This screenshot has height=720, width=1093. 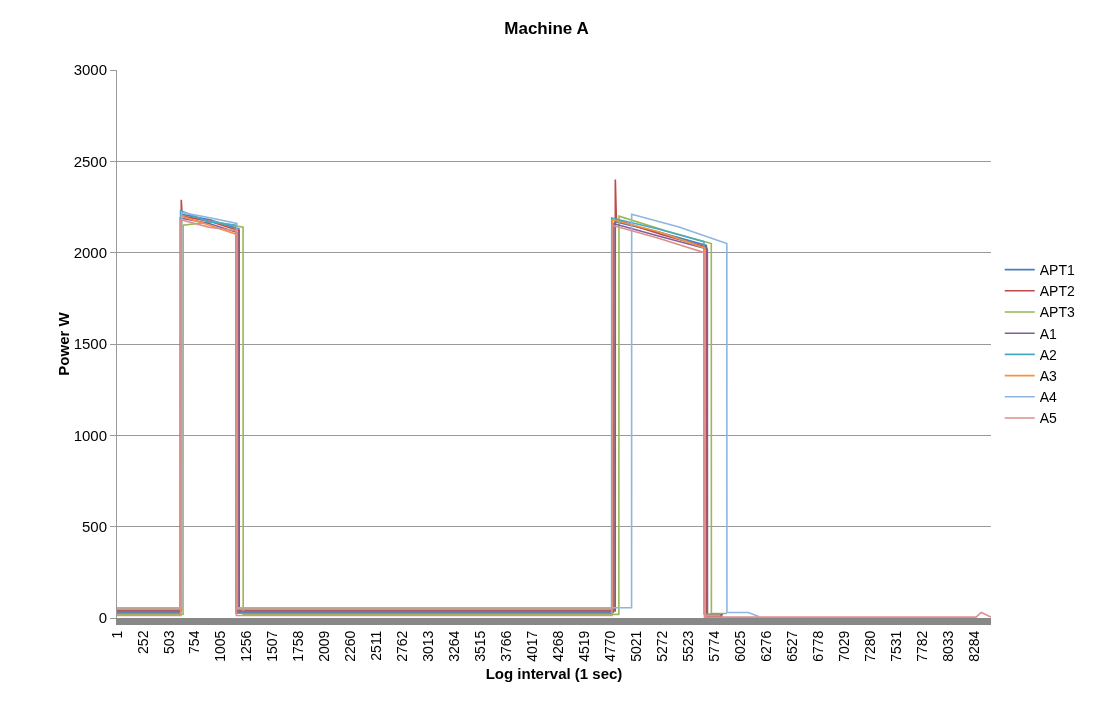 What do you see at coordinates (662, 646) in the screenshot?
I see `x-tick-label: 5272` at bounding box center [662, 646].